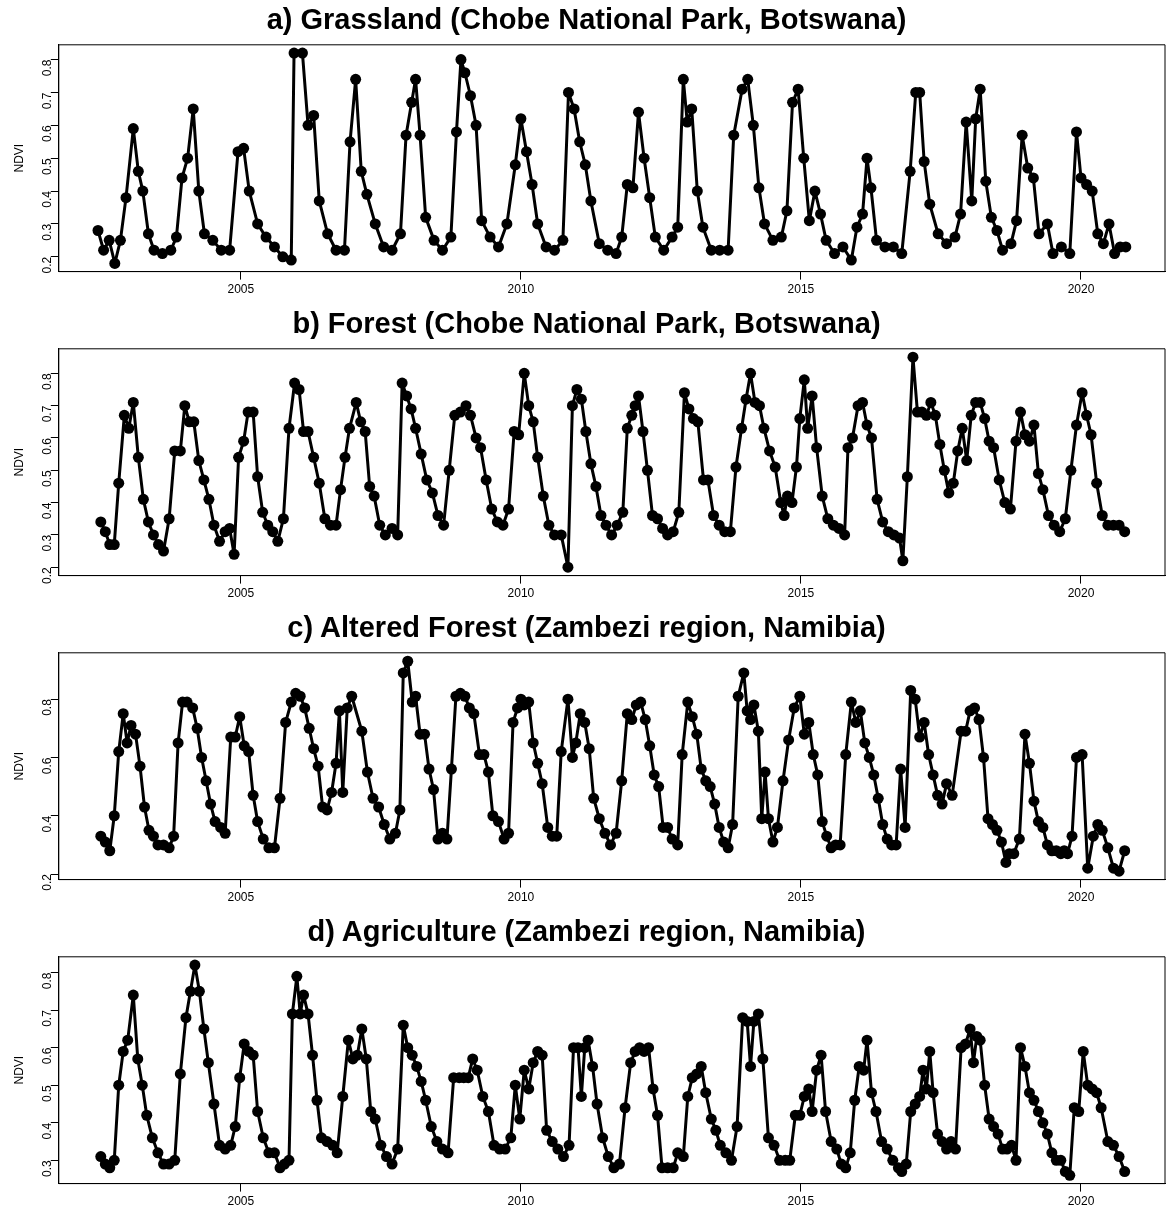 Image resolution: width=1173 pixels, height=1218 pixels. I want to click on chart-title: b) Forest (Chobe National Park, Botswana), so click(586, 323).